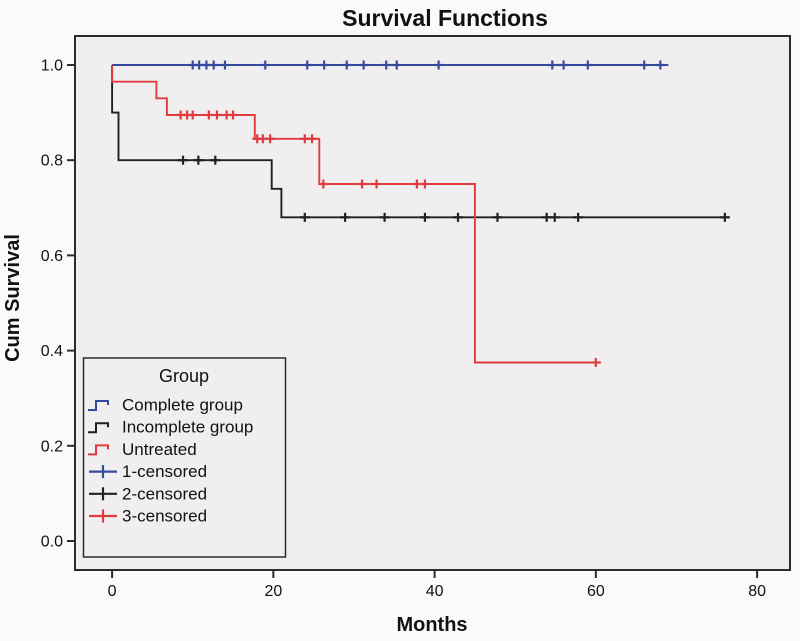 Image resolution: width=800 pixels, height=641 pixels. What do you see at coordinates (435, 591) in the screenshot?
I see `x-tick-label: 40` at bounding box center [435, 591].